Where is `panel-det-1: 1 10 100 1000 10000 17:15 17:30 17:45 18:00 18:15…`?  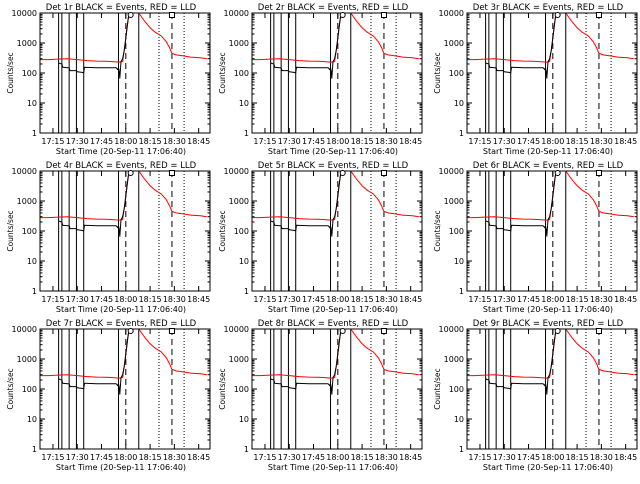 panel-det-1: 1 10 100 1000 10000 17:15 17:30 17:45 18:00 18:15… is located at coordinates (108, 79).